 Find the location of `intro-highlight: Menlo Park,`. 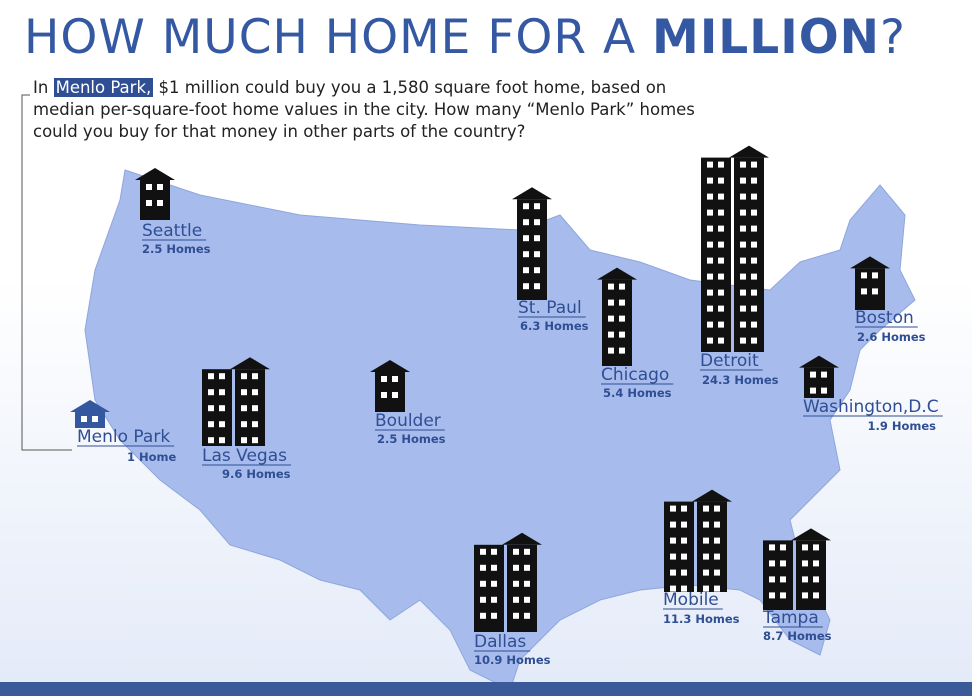

intro-highlight: Menlo Park, is located at coordinates (103, 87).